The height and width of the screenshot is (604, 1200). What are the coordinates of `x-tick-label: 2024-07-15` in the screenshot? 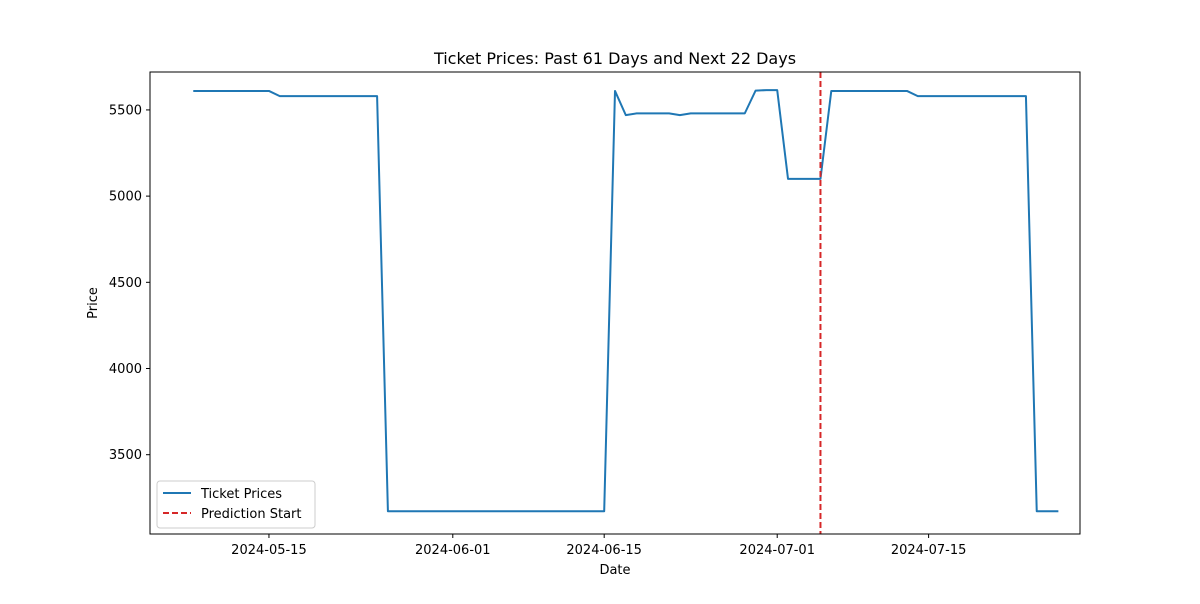 It's located at (929, 550).